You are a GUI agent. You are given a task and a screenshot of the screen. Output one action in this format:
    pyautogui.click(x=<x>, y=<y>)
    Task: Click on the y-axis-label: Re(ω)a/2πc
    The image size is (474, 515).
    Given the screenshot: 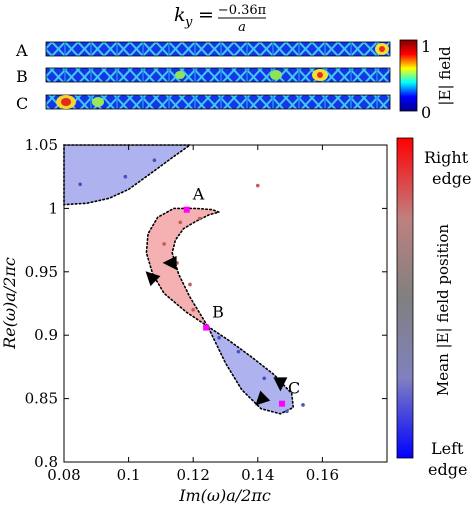 What is the action you would take?
    pyautogui.click(x=9, y=303)
    